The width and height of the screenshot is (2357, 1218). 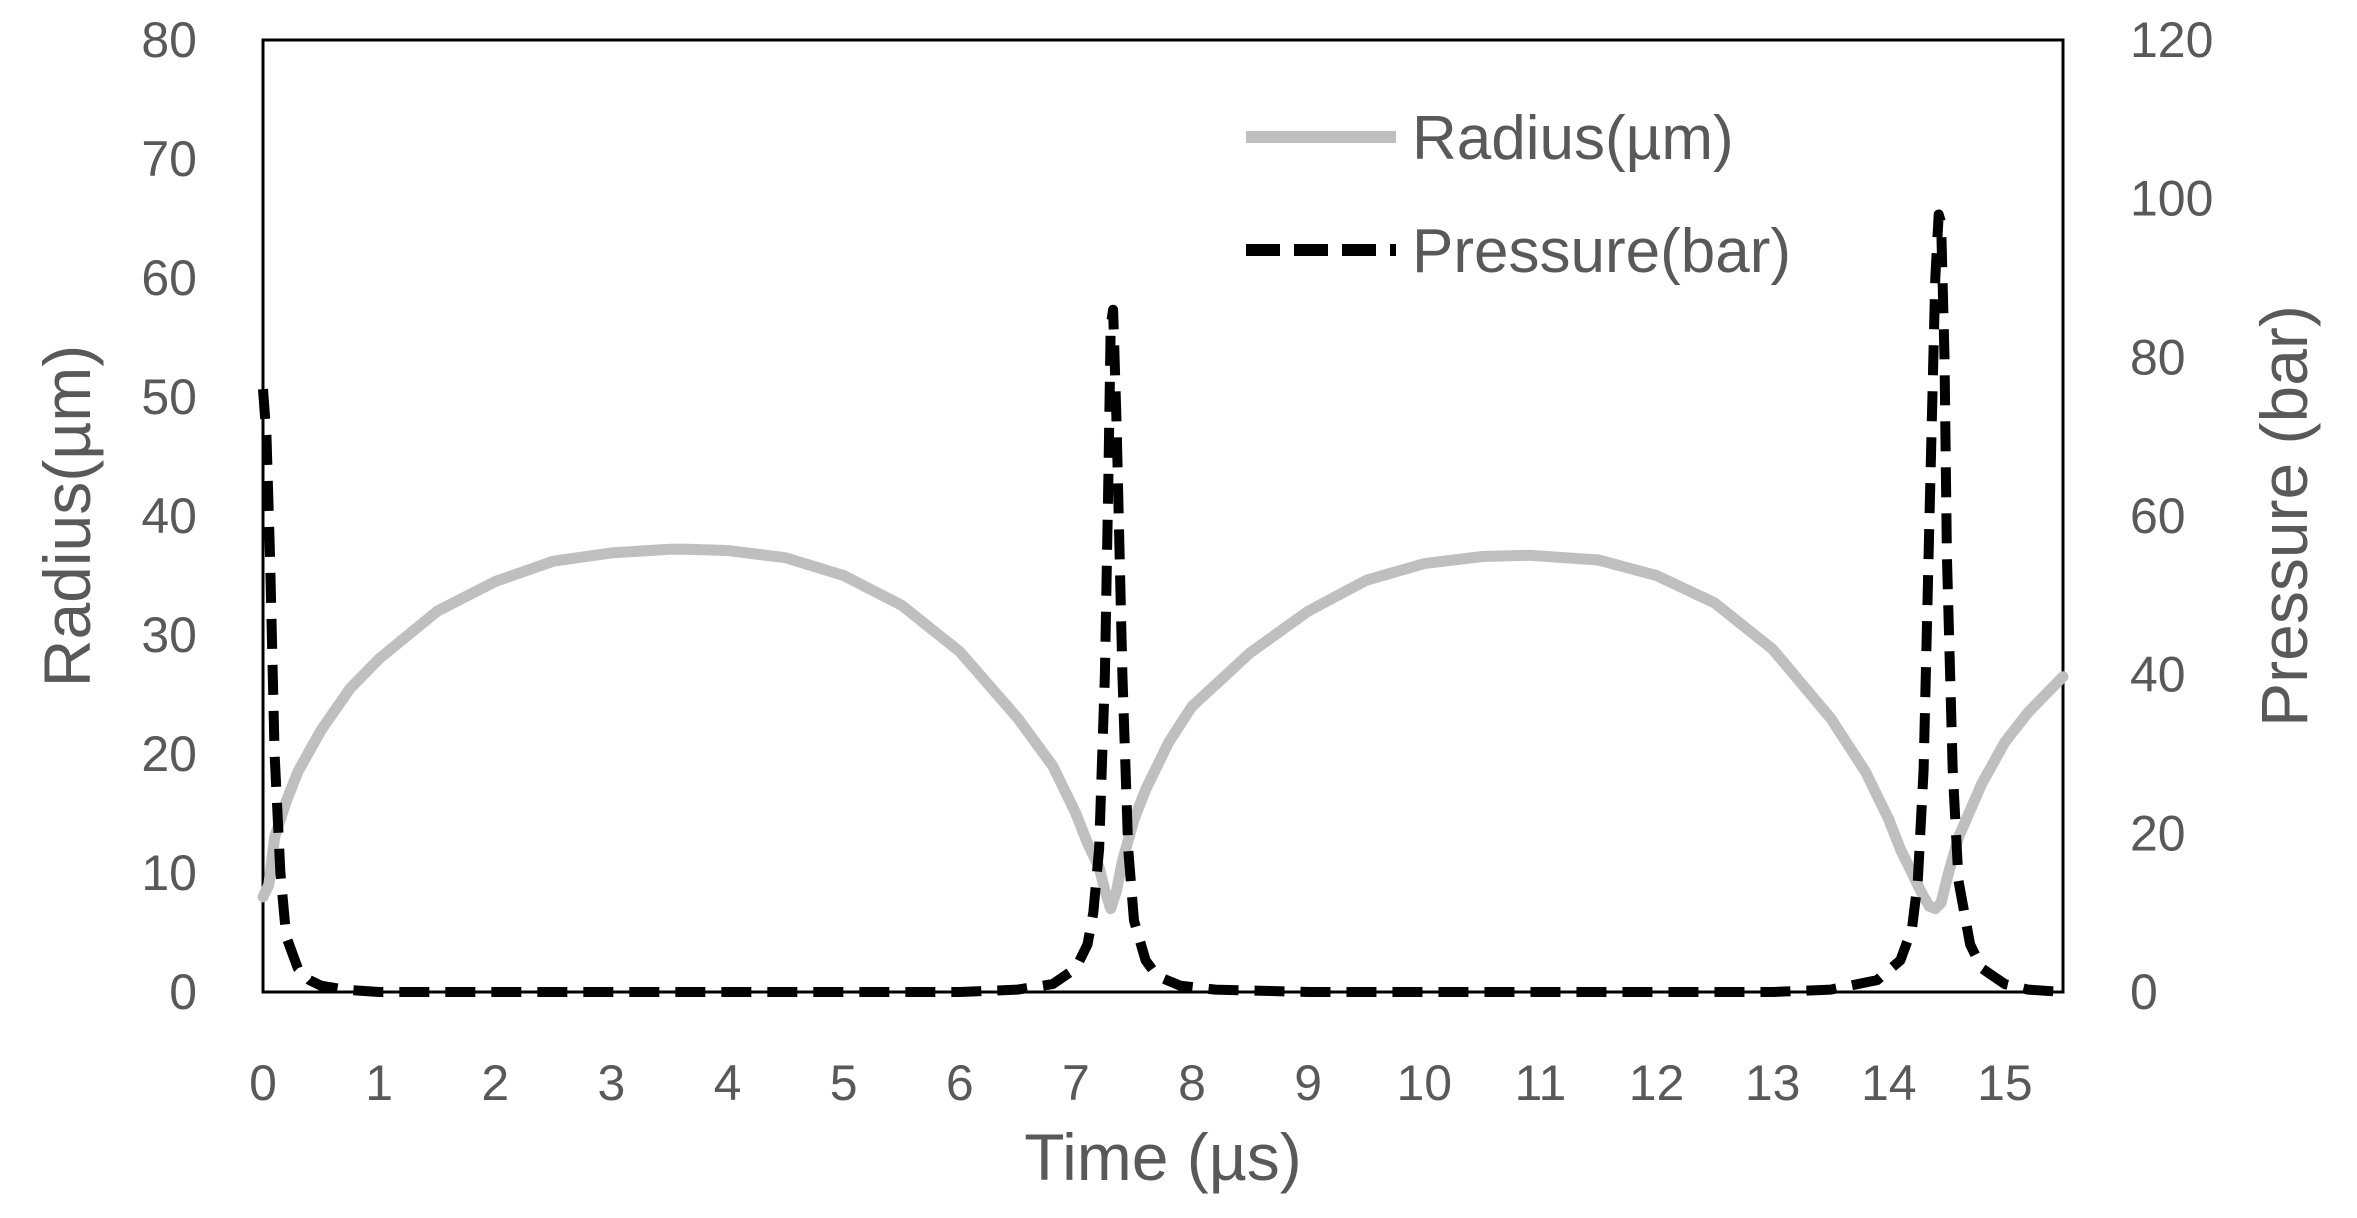 What do you see at coordinates (2158, 833) in the screenshot?
I see `y-right-tick-label: 20` at bounding box center [2158, 833].